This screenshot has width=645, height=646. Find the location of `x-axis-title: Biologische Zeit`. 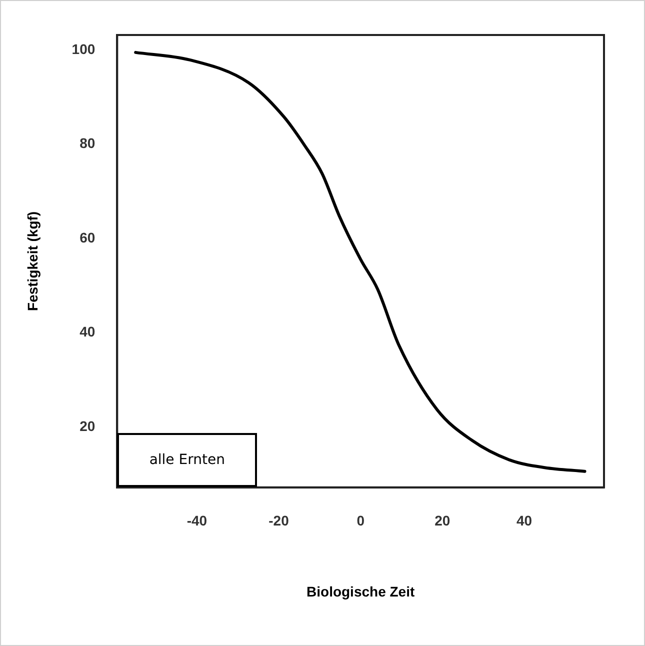

x-axis-title: Biologische Zeit is located at coordinates (360, 591).